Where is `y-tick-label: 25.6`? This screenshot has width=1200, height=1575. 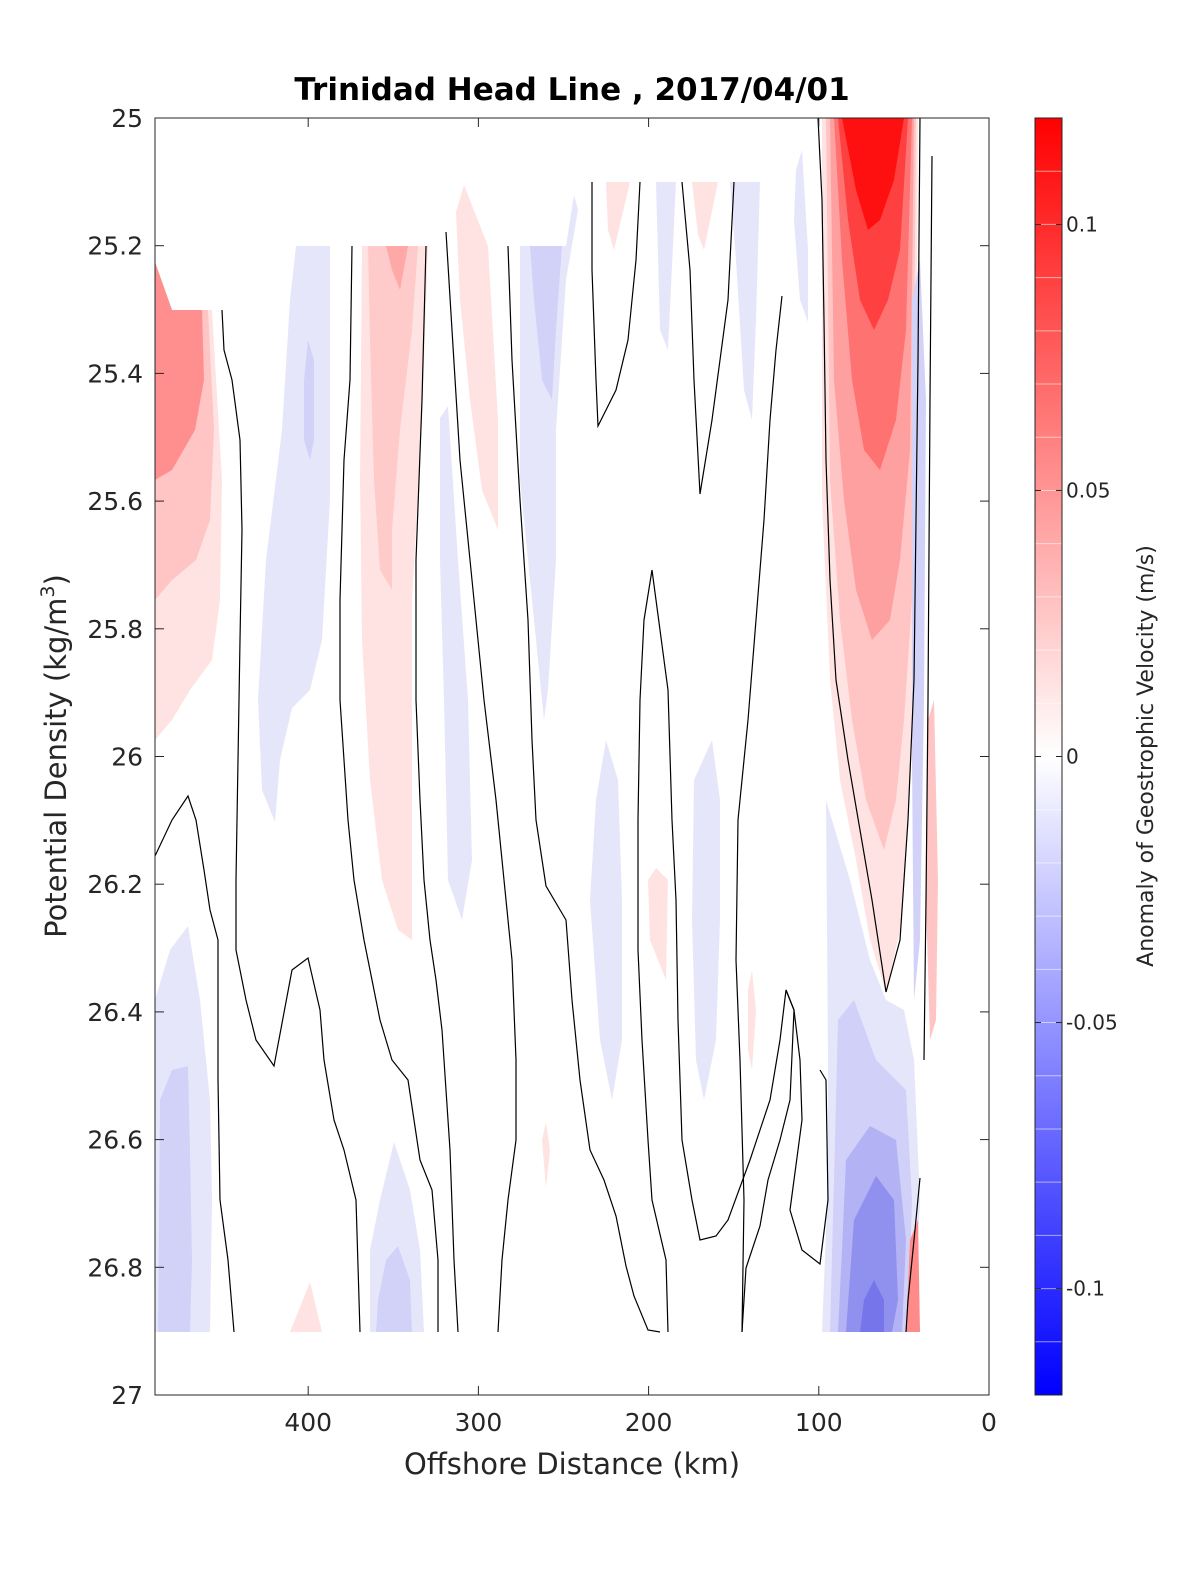 y-tick-label: 25.6 is located at coordinates (115, 501).